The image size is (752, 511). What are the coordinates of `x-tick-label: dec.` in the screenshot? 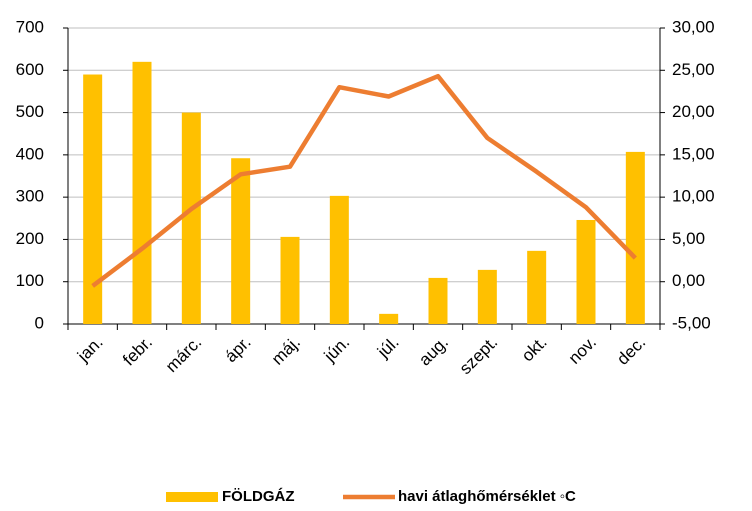 It's located at (631, 351).